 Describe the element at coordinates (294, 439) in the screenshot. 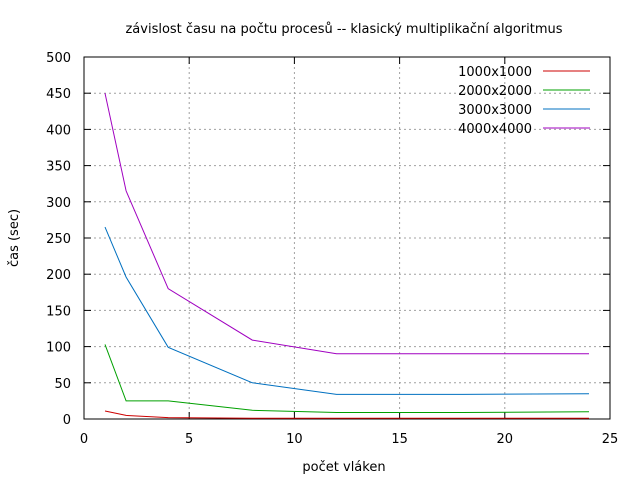

I see `x-tick-label: 10` at that location.